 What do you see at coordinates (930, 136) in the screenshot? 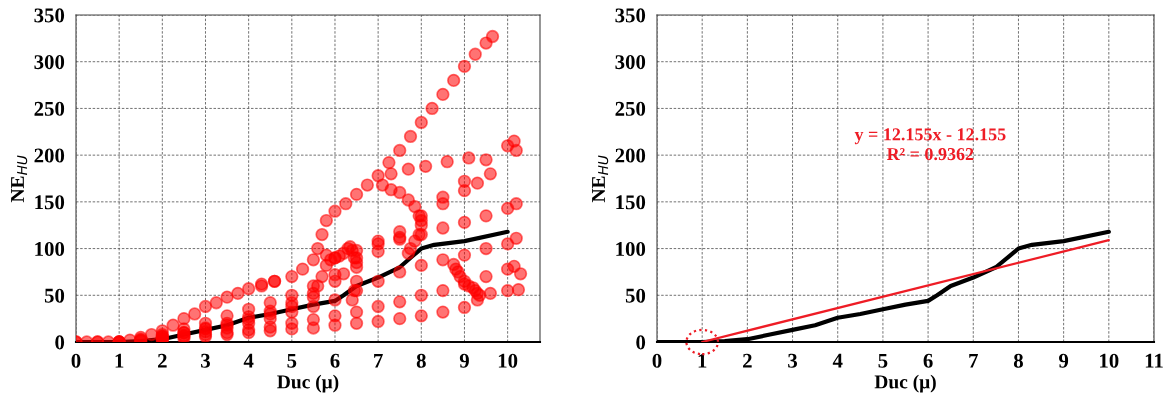
I see `annotation: y = 12.155x - 12.155` at bounding box center [930, 136].